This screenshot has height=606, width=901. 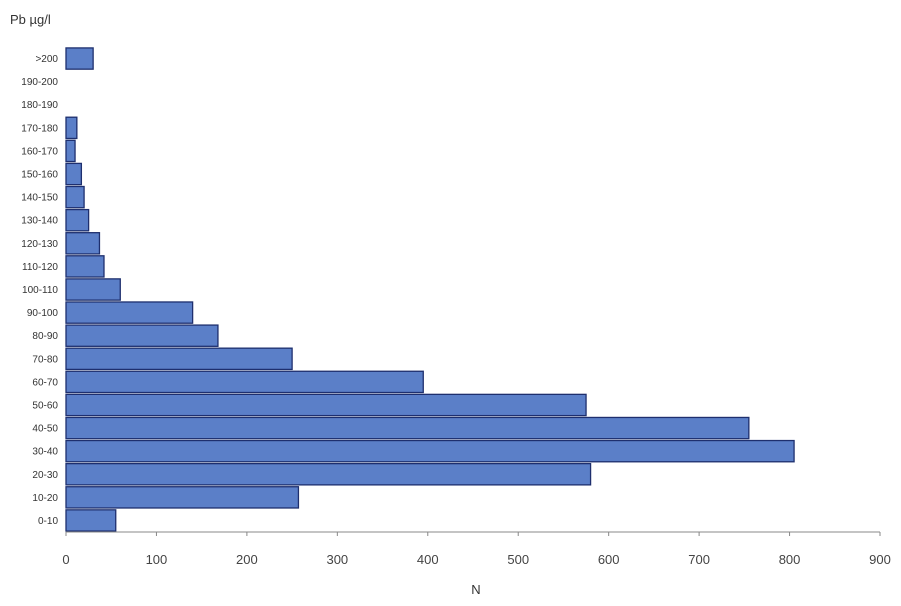 What do you see at coordinates (699, 559) in the screenshot?
I see `x-tick-label: 700` at bounding box center [699, 559].